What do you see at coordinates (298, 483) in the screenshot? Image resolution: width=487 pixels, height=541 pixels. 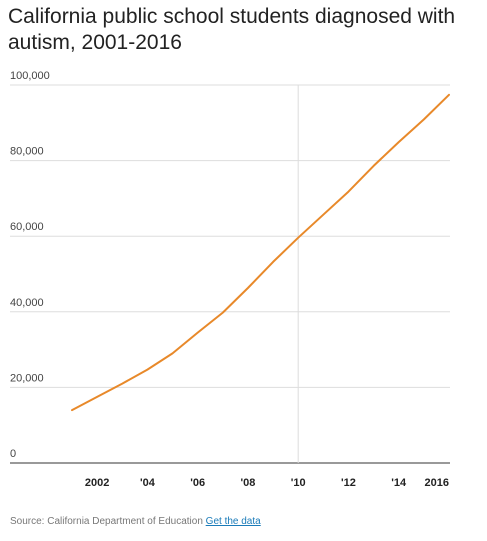 I see `x-tick-label: '10` at bounding box center [298, 483].